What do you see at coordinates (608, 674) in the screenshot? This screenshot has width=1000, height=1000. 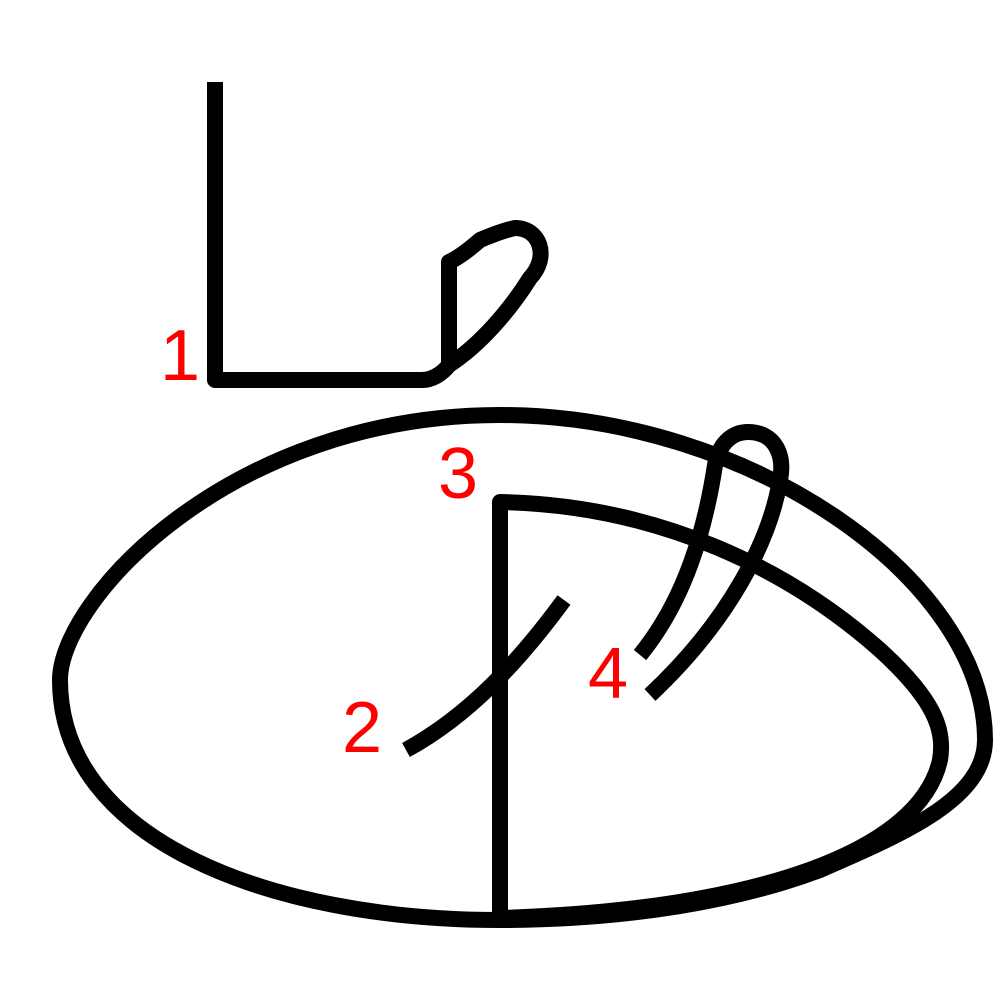 I see `stroke-label-4: 4` at bounding box center [608, 674].